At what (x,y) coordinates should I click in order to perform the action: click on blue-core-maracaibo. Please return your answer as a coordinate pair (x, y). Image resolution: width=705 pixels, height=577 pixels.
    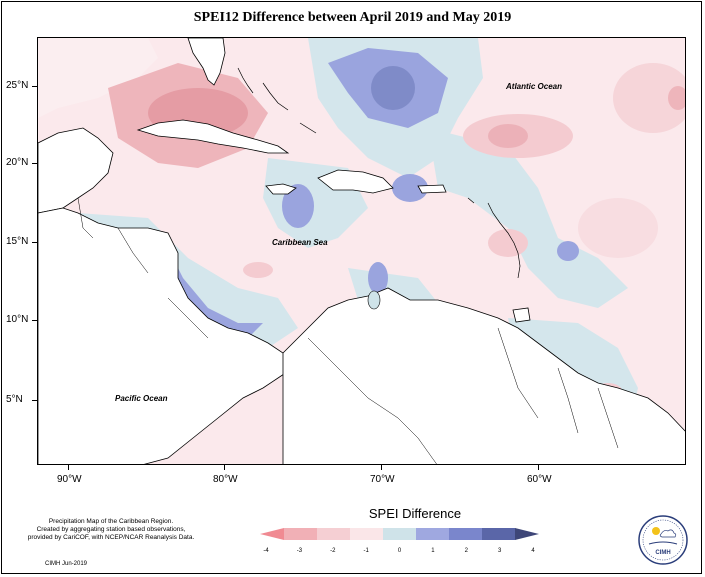
    Looking at the image, I should click on (378, 278).